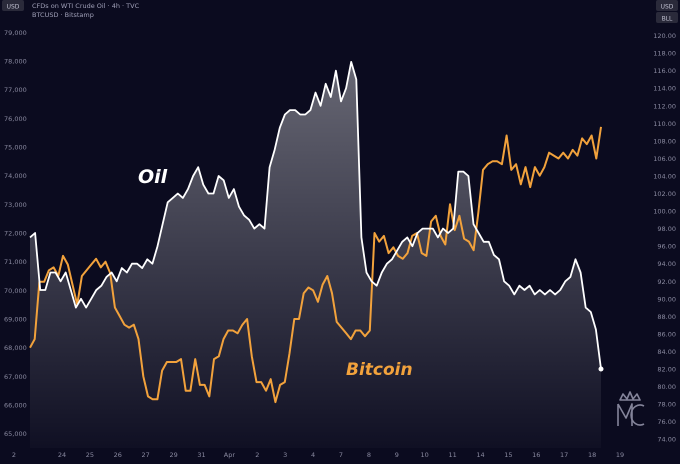 This screenshot has height=464, width=680. I want to click on right-unit-label: BLL, so click(667, 19).